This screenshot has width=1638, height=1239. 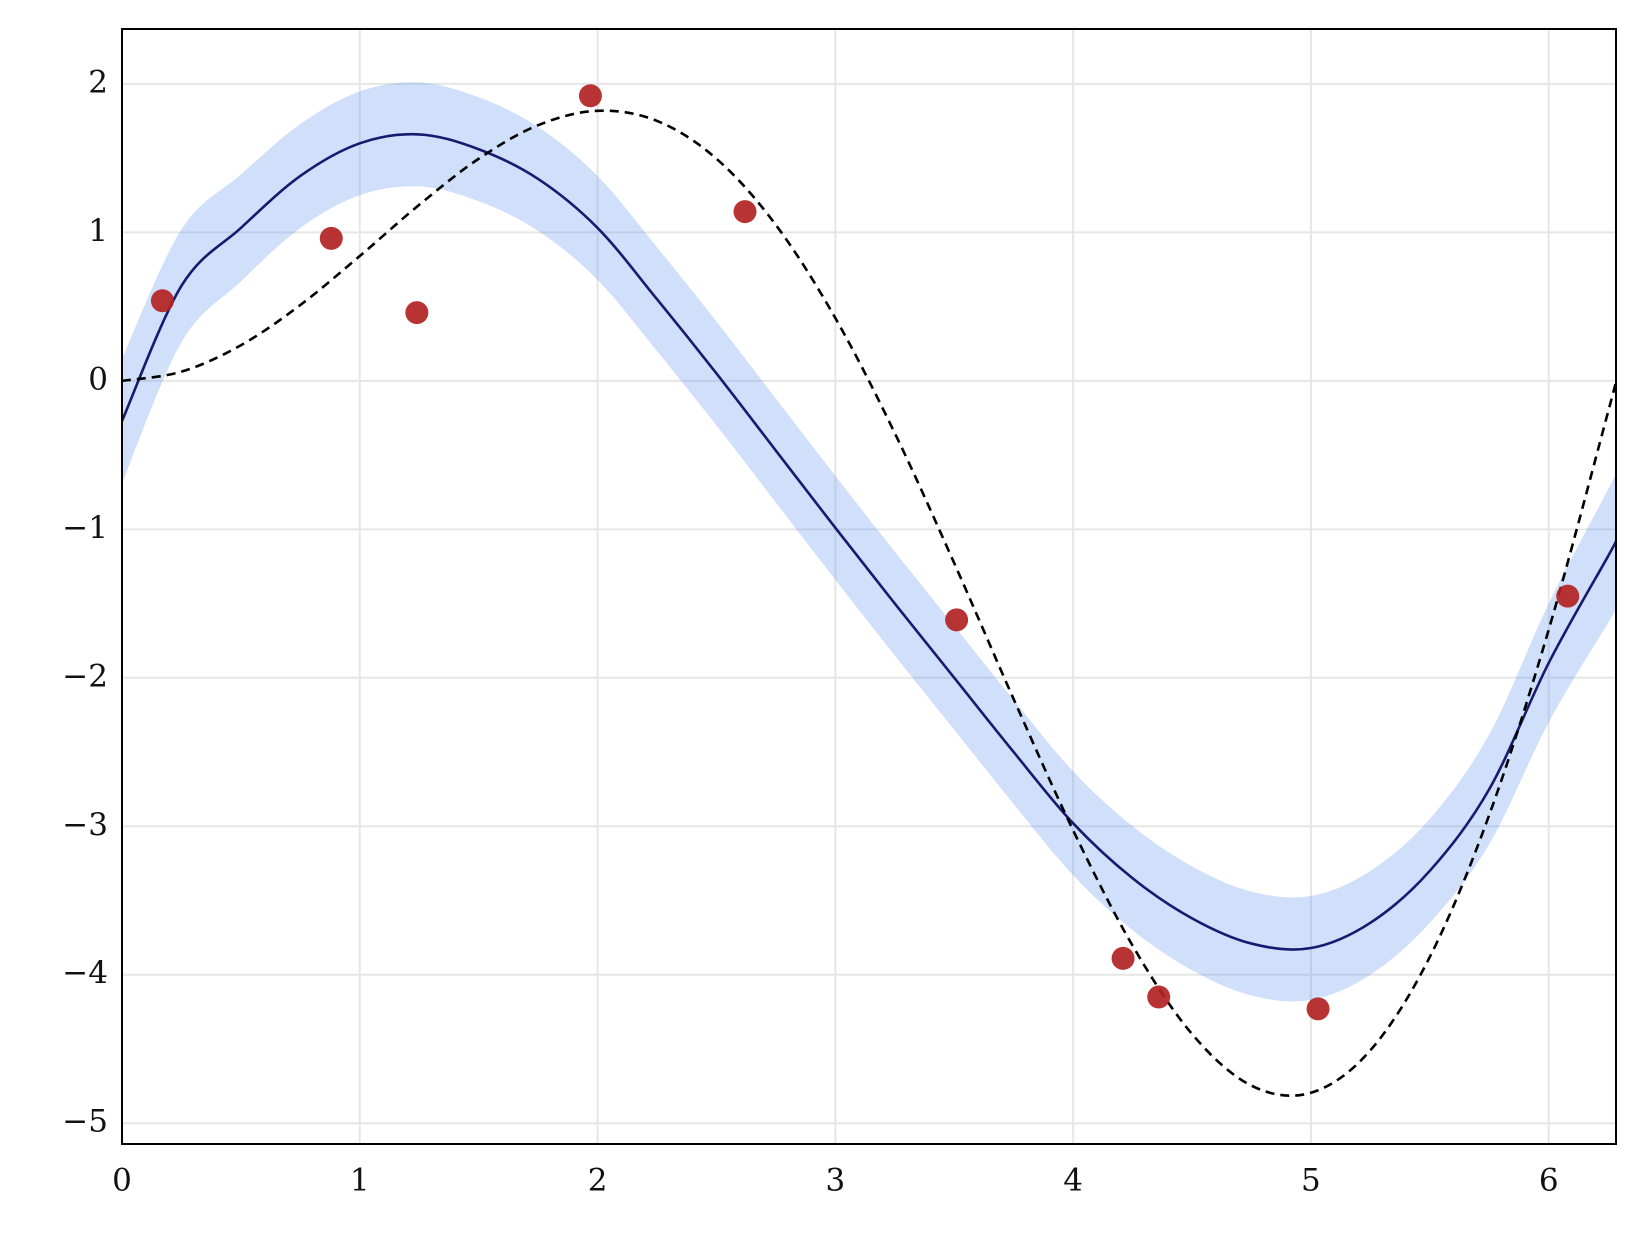 What do you see at coordinates (835, 1181) in the screenshot?
I see `x-tick-label: 3` at bounding box center [835, 1181].